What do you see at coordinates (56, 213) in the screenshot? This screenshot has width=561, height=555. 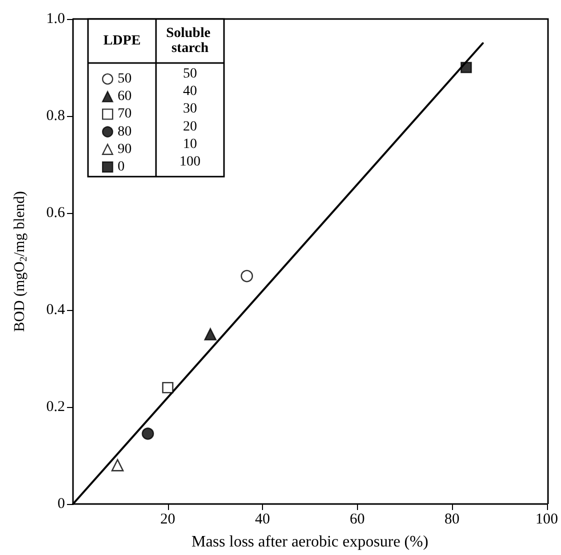 I see `y-tick-label: 0.6` at bounding box center [56, 213].